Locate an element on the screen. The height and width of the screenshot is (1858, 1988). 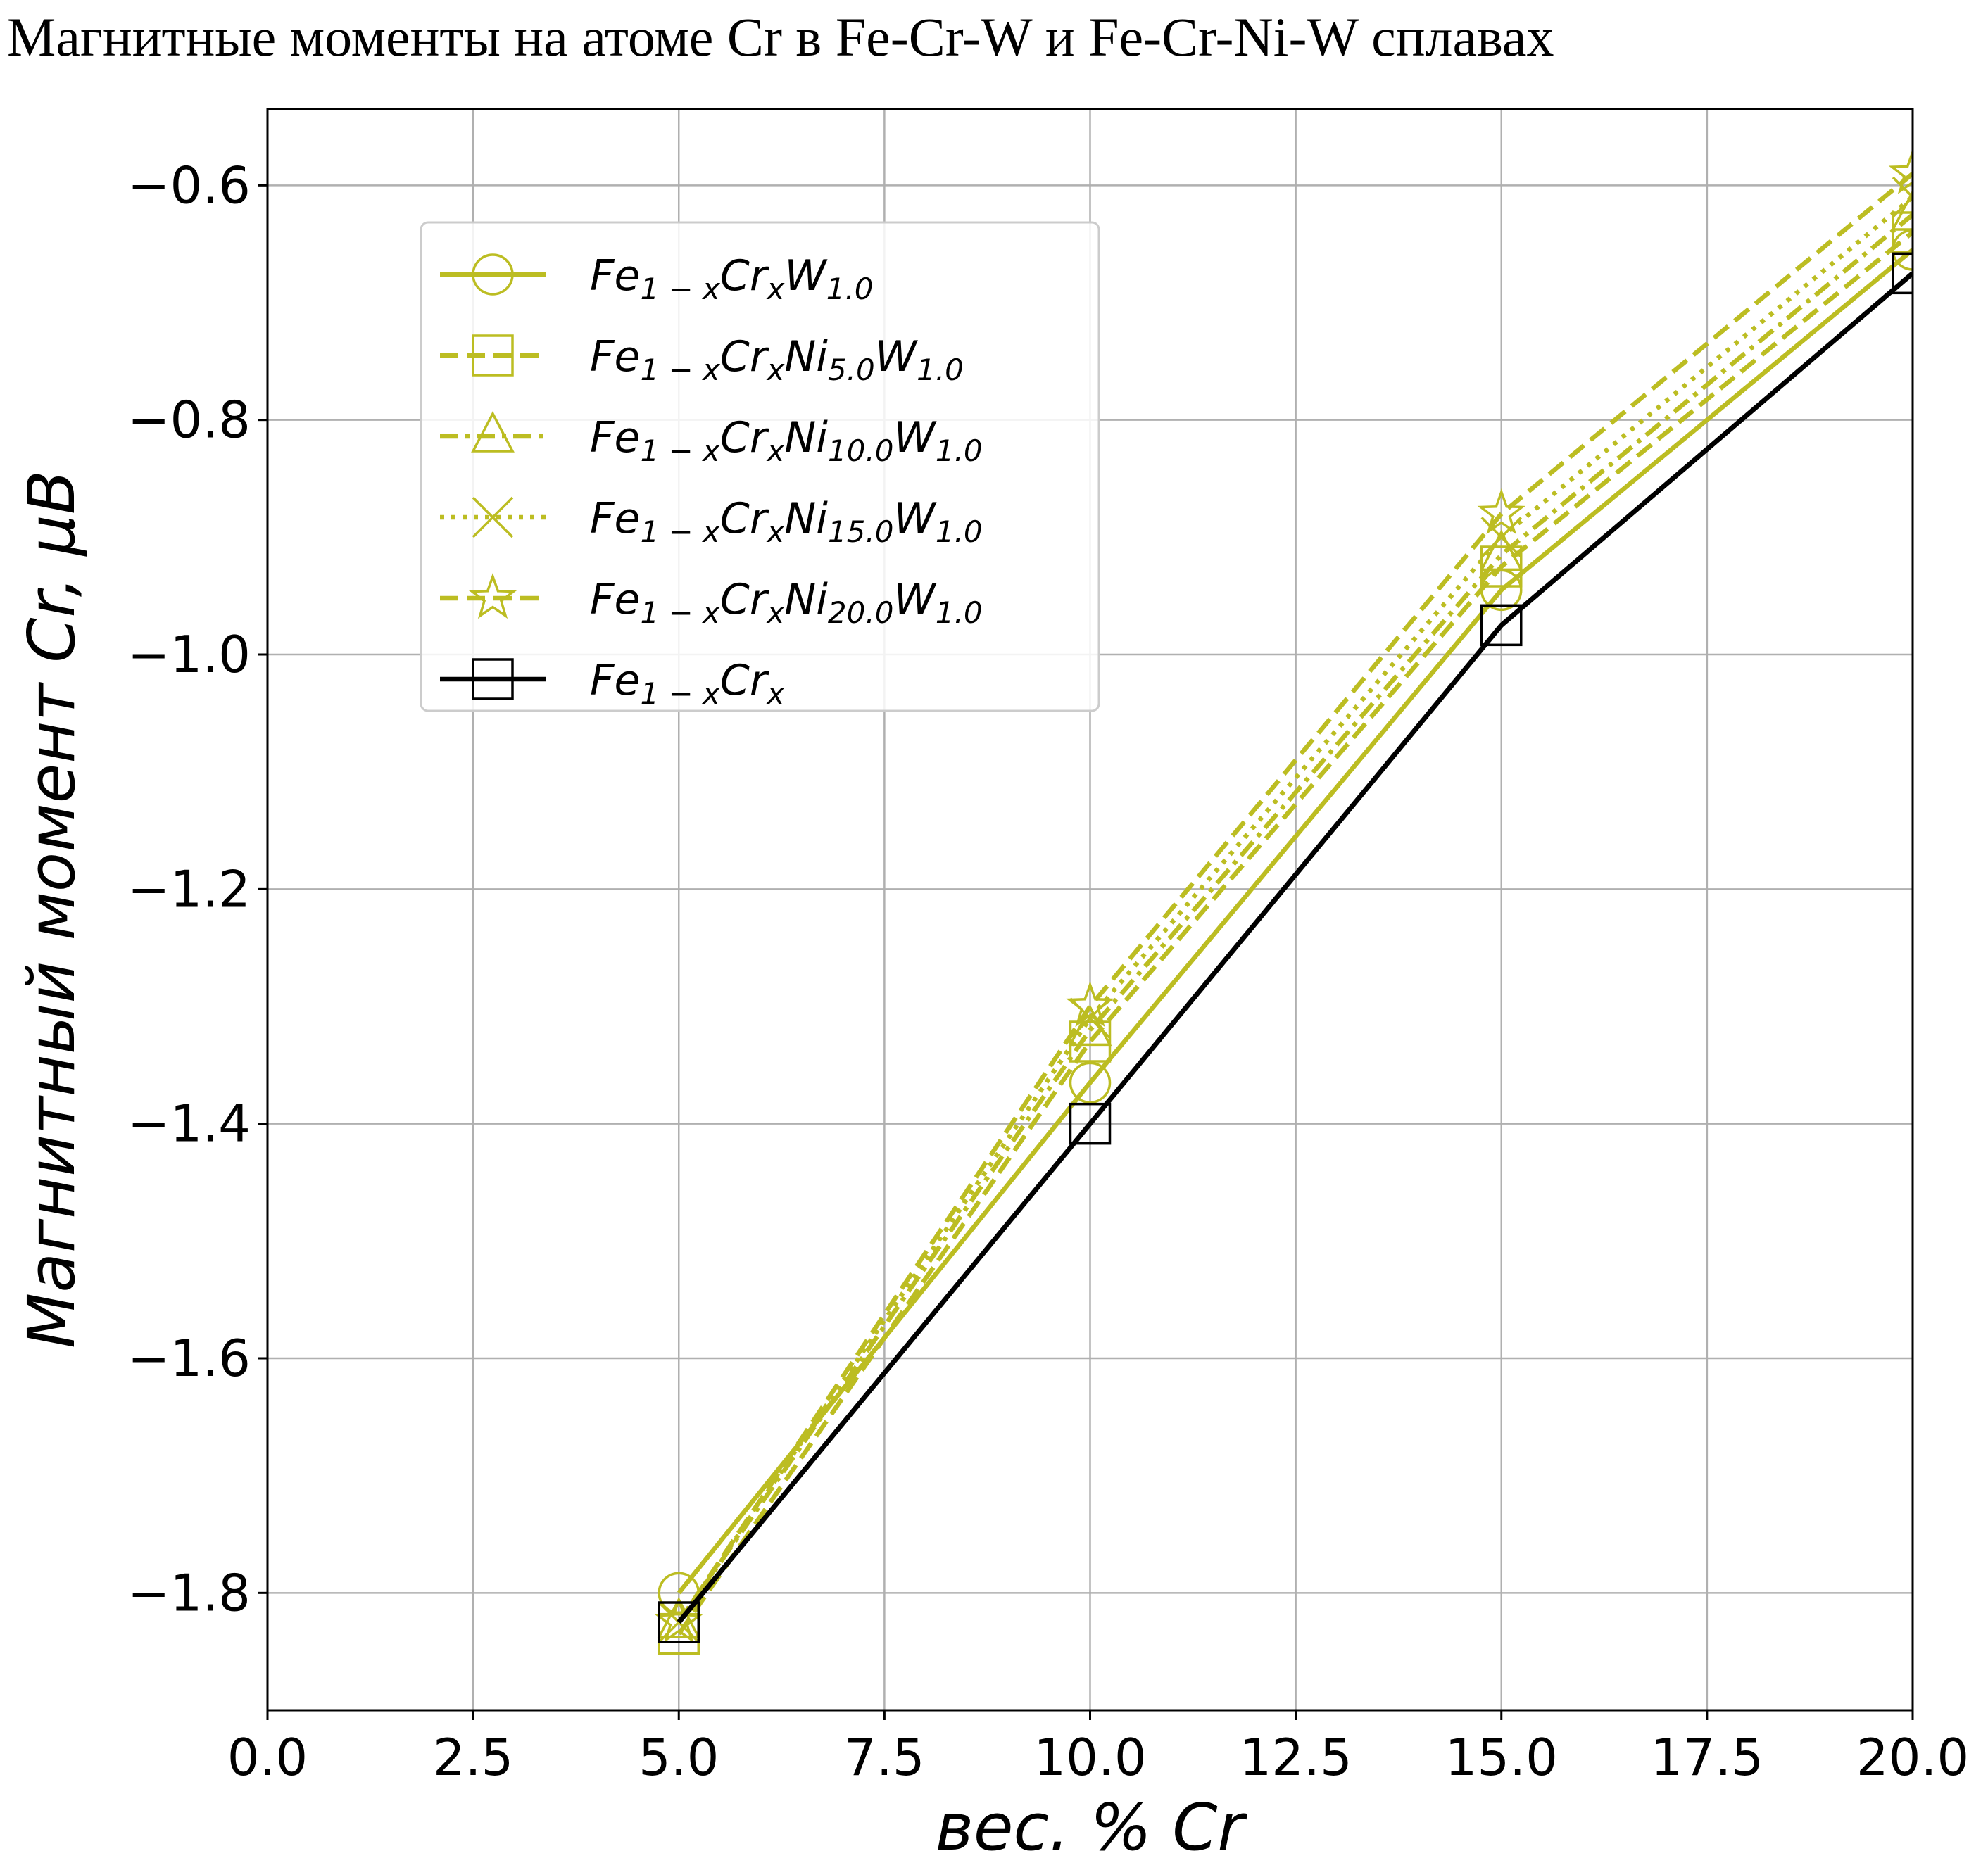
y-tick-label: −0.8 is located at coordinates (189, 420).